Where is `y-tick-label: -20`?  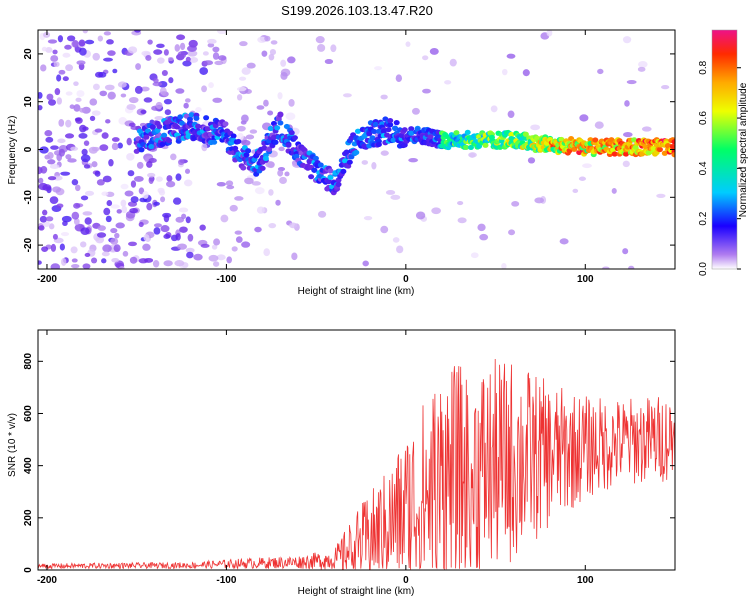 y-tick-label: -20 is located at coordinates (28, 244).